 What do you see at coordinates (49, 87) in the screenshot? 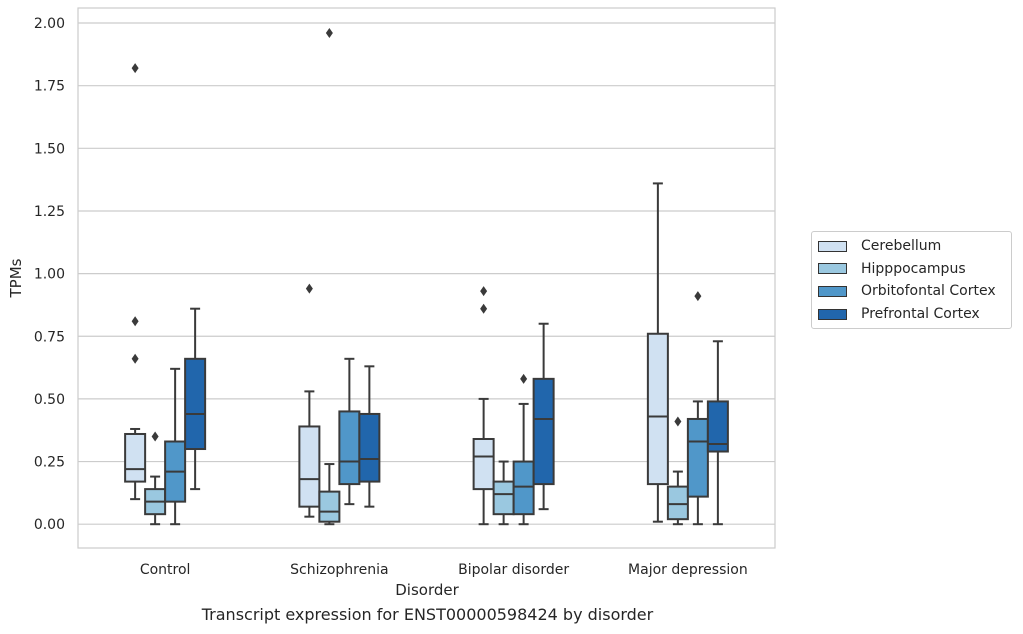
I see `y-tick-label: 1.75` at bounding box center [49, 87].